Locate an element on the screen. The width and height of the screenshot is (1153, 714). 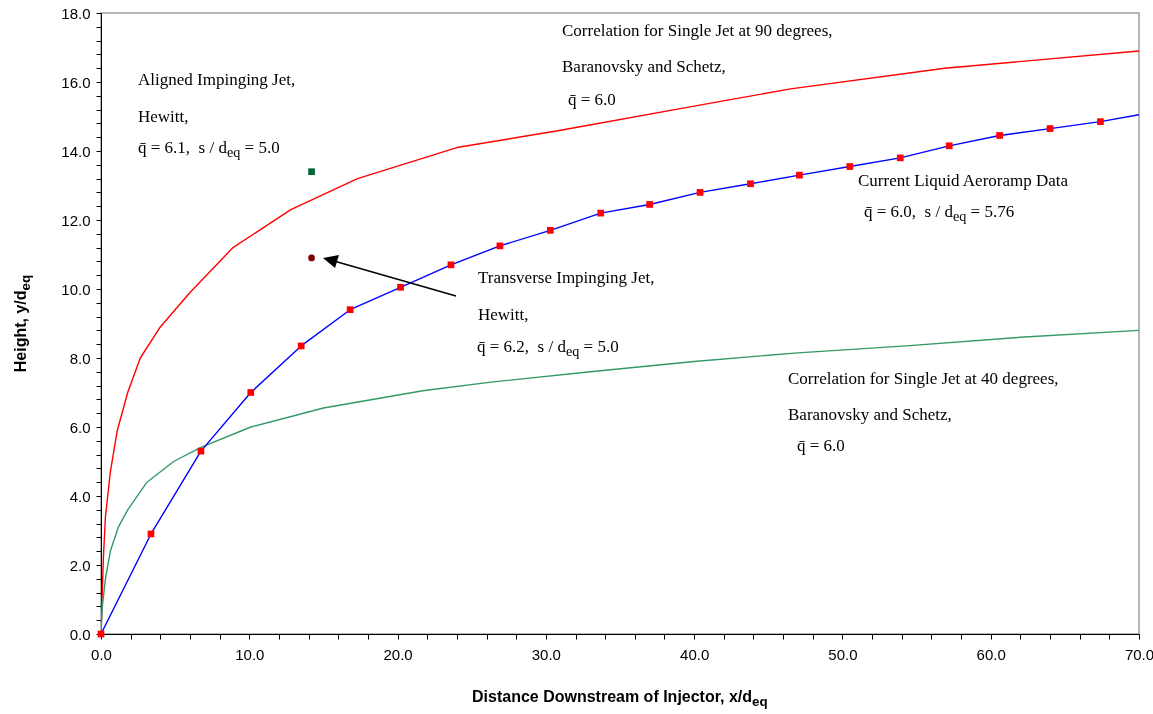
x-tick-label: 60.0 is located at coordinates (991, 654).